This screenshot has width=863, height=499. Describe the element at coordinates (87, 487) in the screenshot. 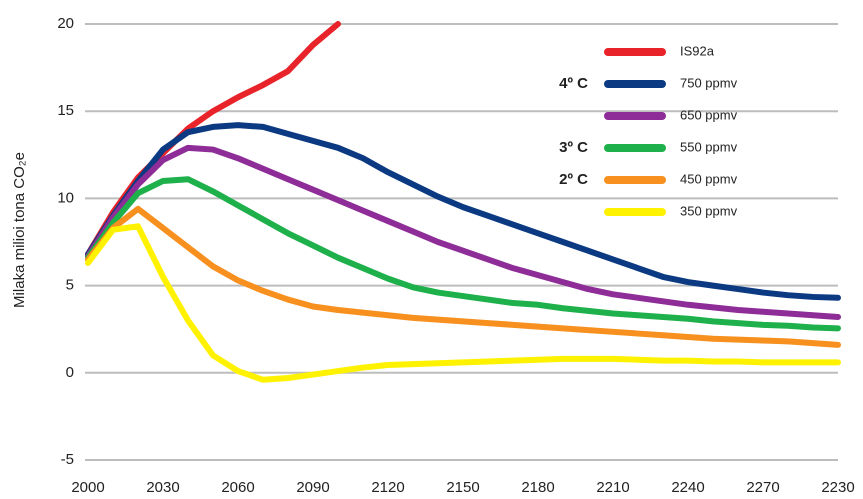

I see `x-tick-label: 2000` at that location.